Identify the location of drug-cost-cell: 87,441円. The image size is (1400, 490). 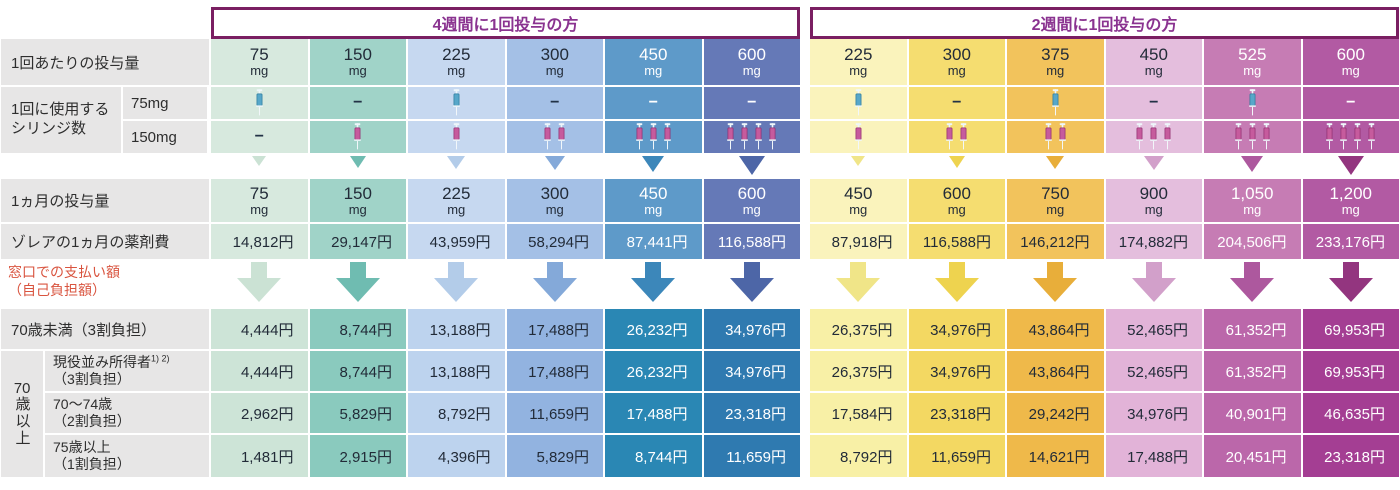
(653, 241).